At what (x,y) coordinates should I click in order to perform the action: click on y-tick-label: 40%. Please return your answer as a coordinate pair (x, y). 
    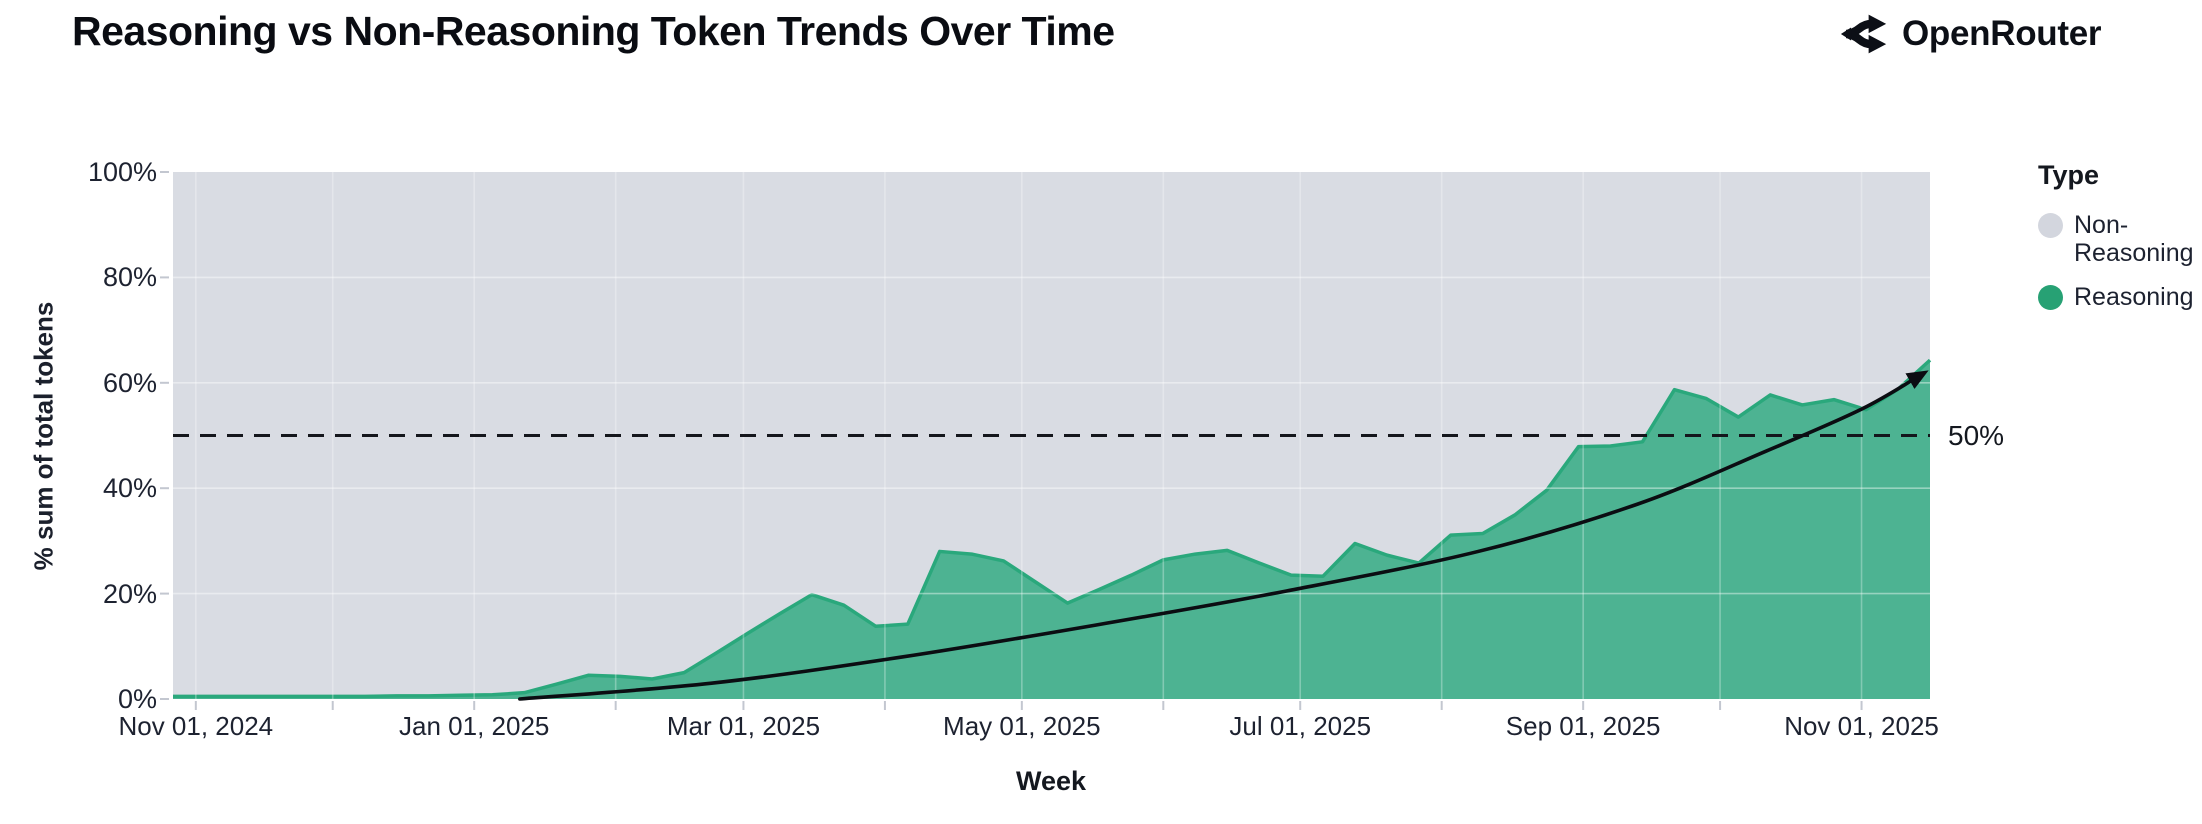
    Looking at the image, I should click on (129, 488).